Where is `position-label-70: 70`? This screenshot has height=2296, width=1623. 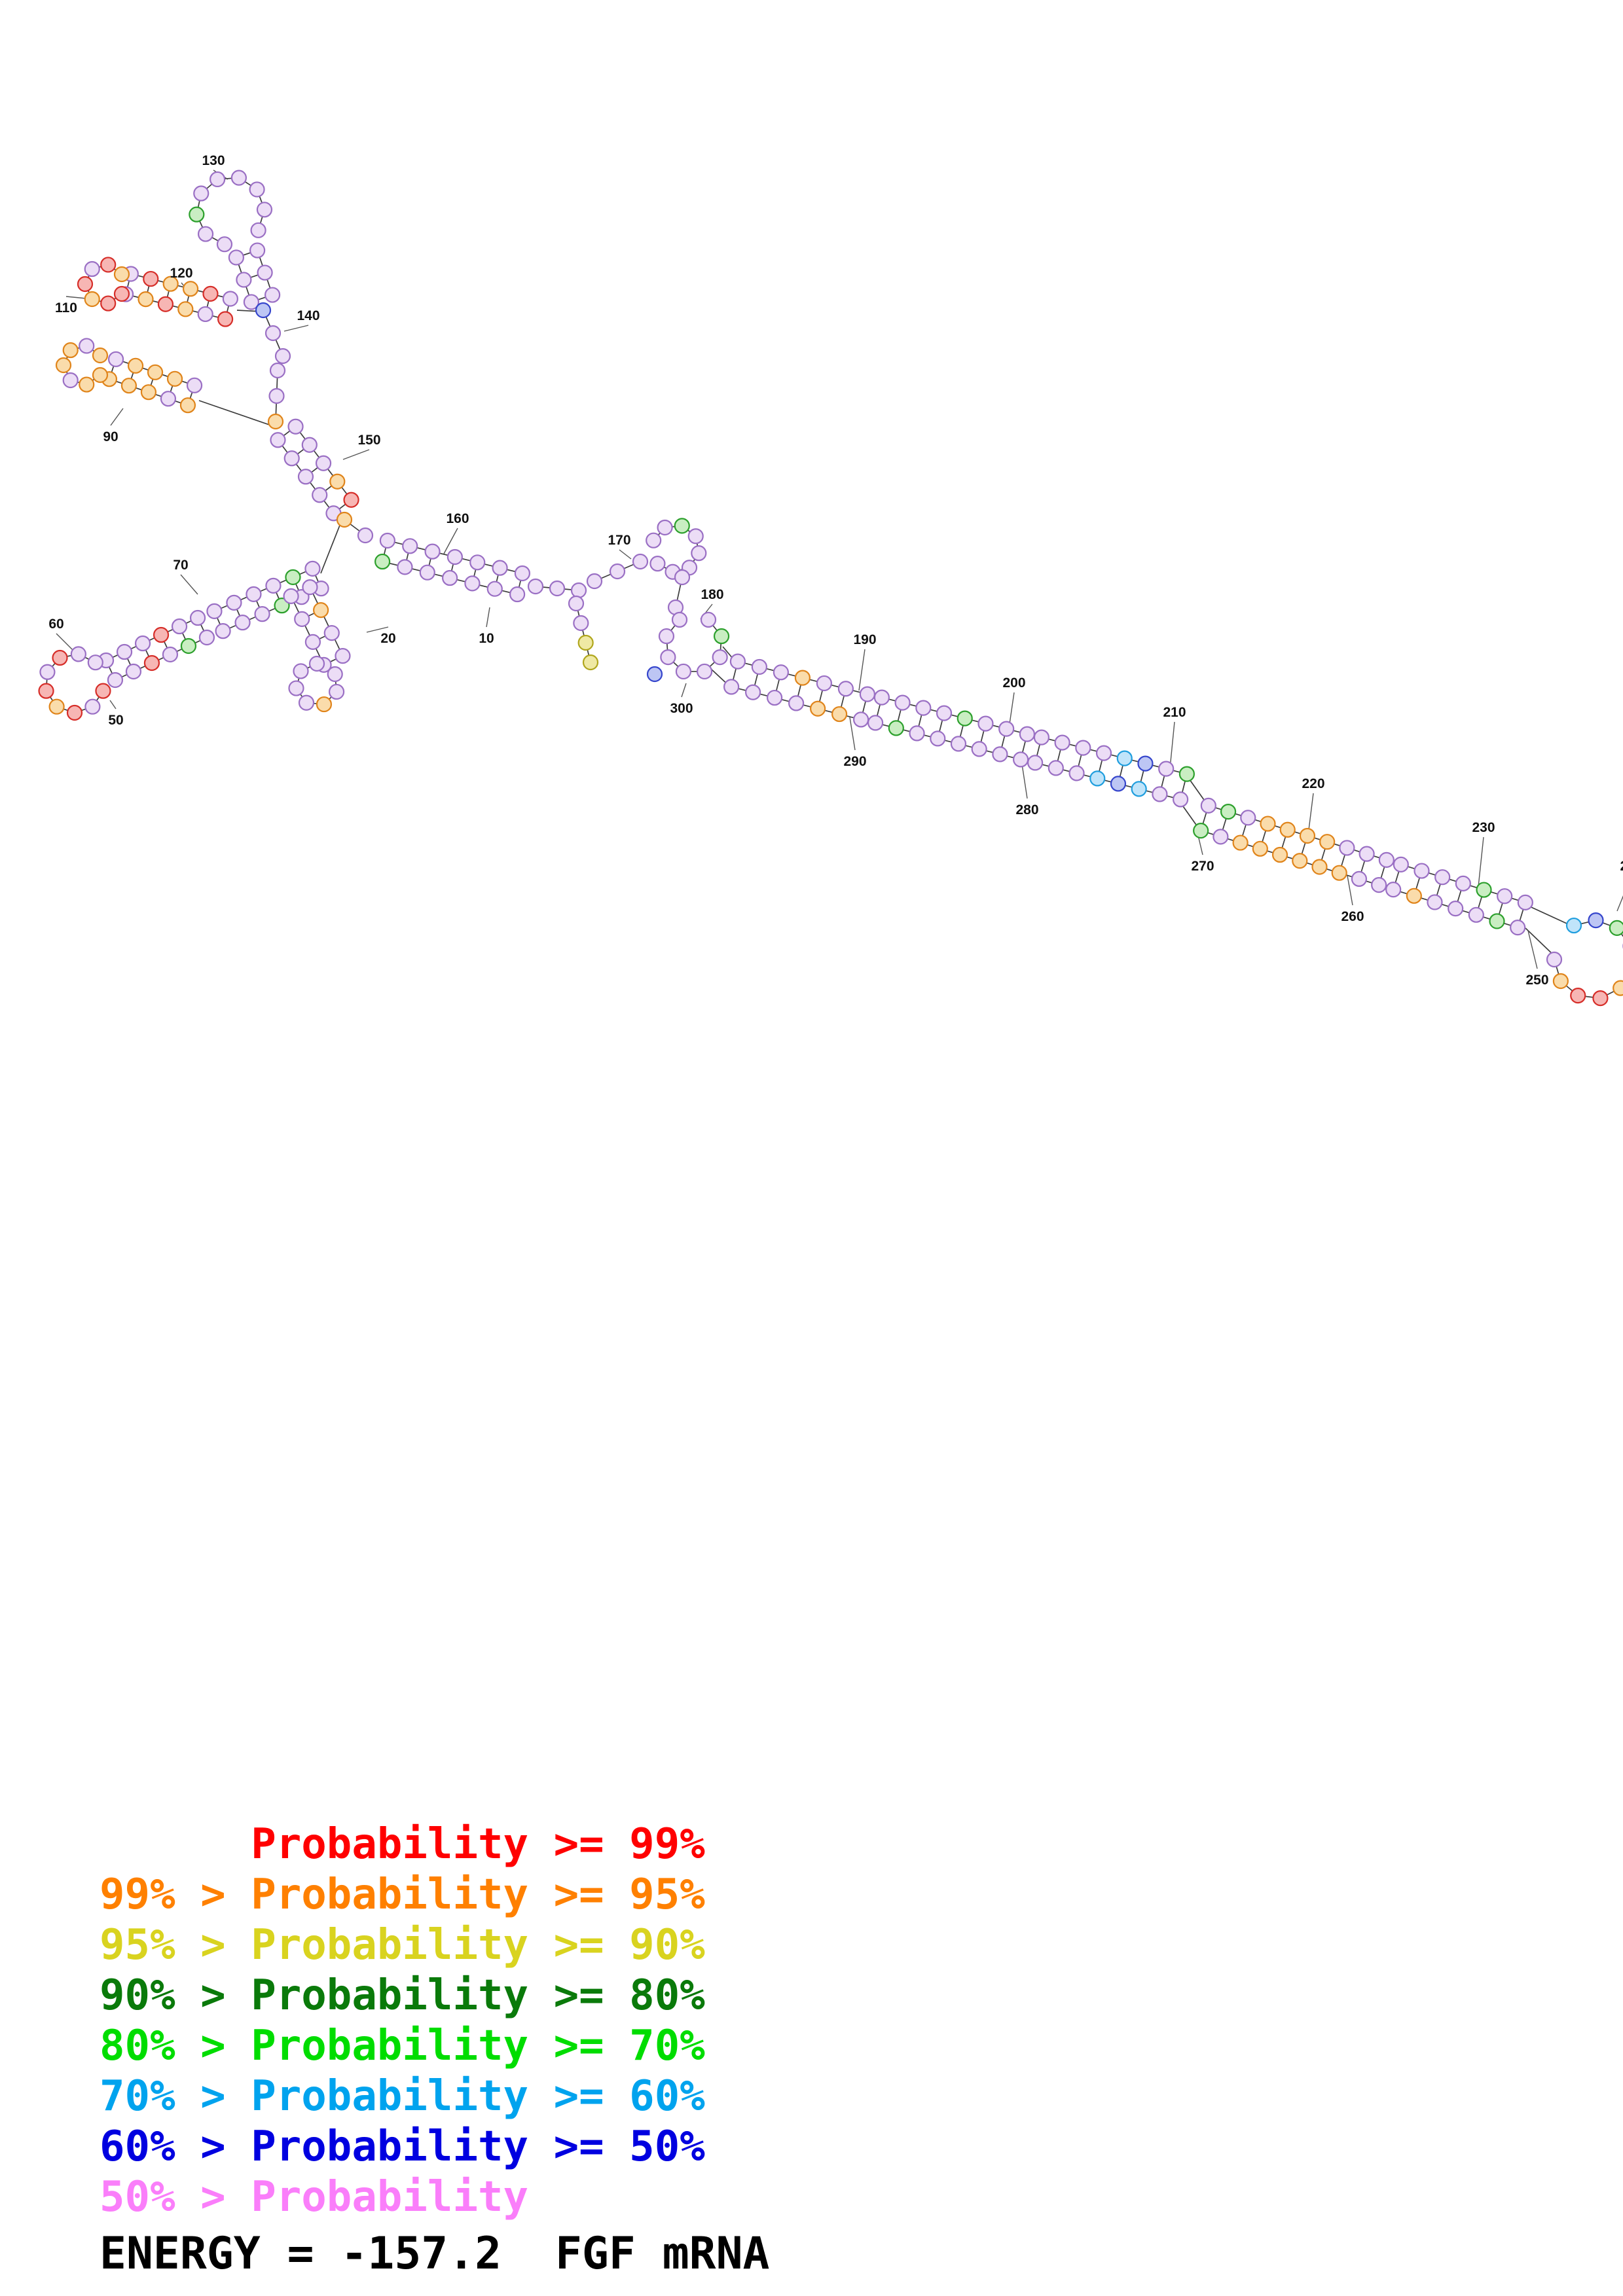 position-label-70: 70 is located at coordinates (180, 565).